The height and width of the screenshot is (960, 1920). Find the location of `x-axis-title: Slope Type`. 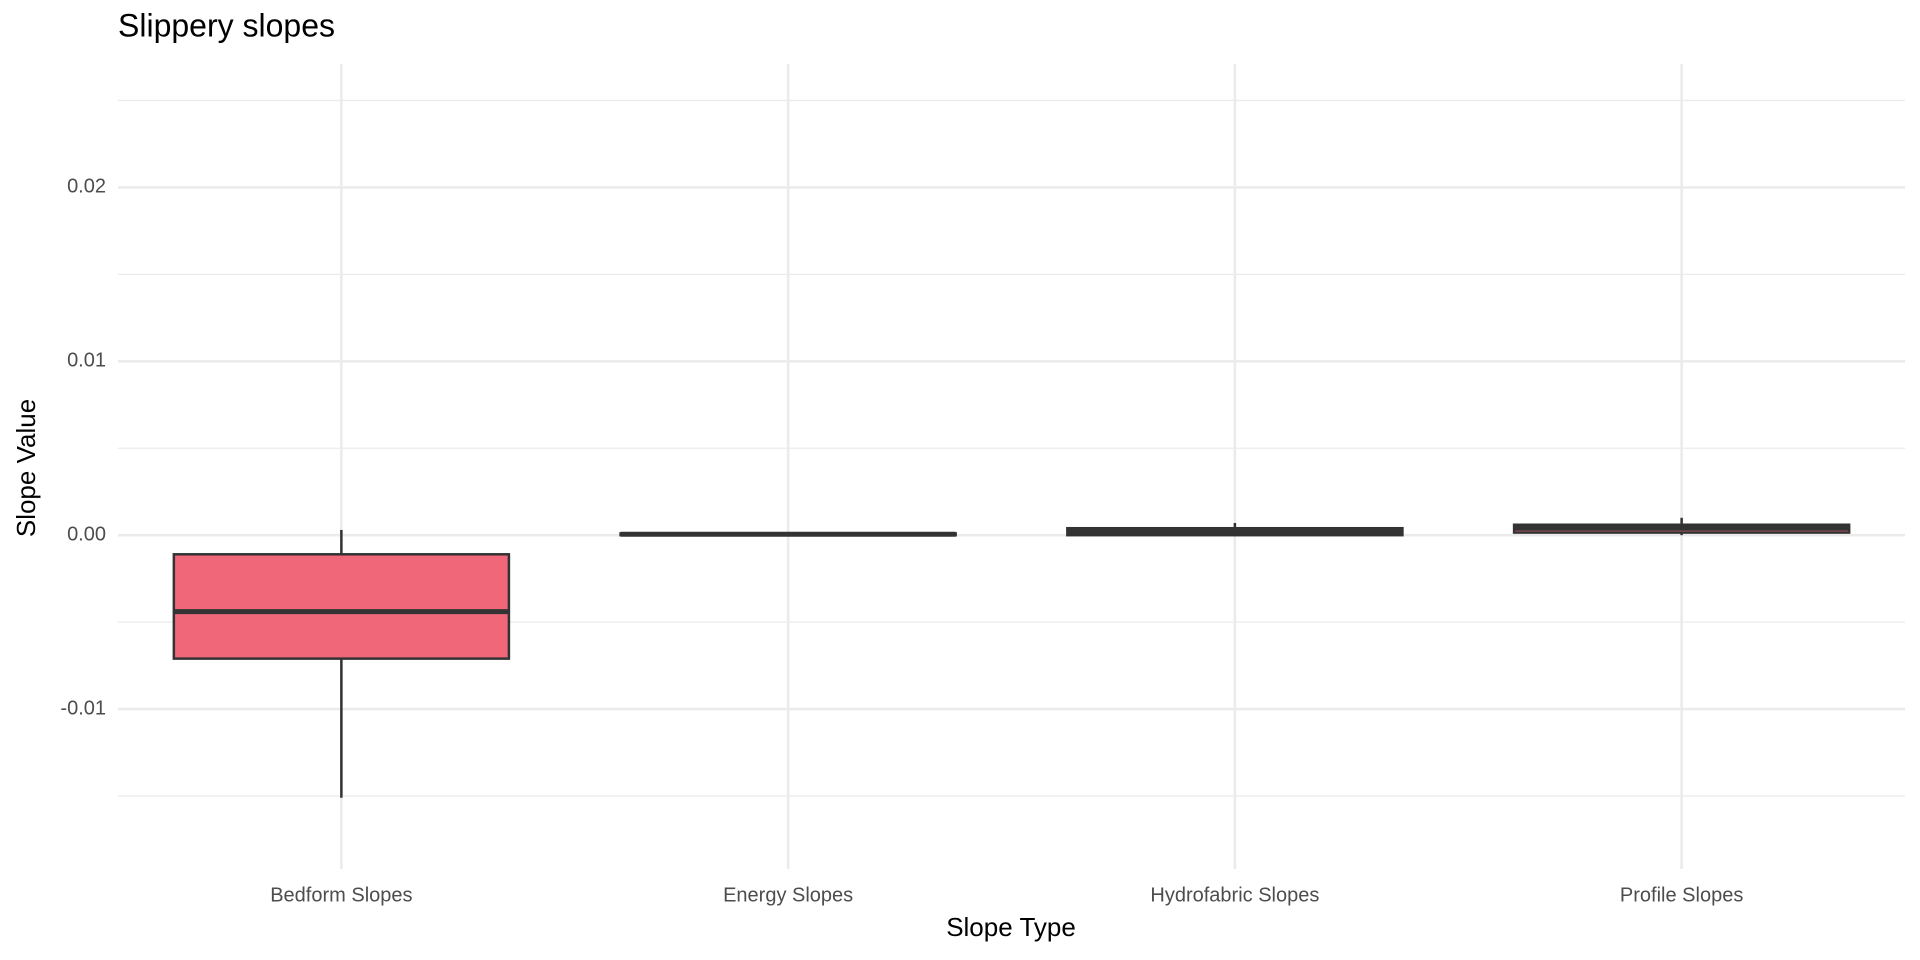

x-axis-title: Slope Type is located at coordinates (1011, 927).